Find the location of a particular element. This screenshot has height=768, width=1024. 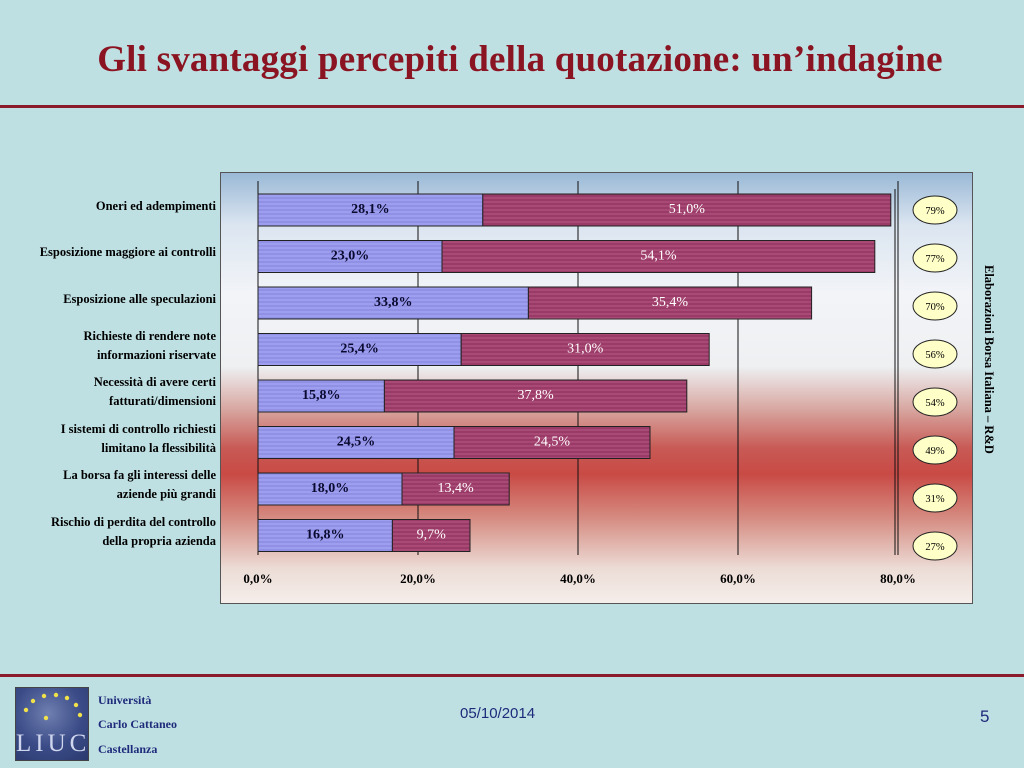

total-badge-label: 56% is located at coordinates (935, 355).